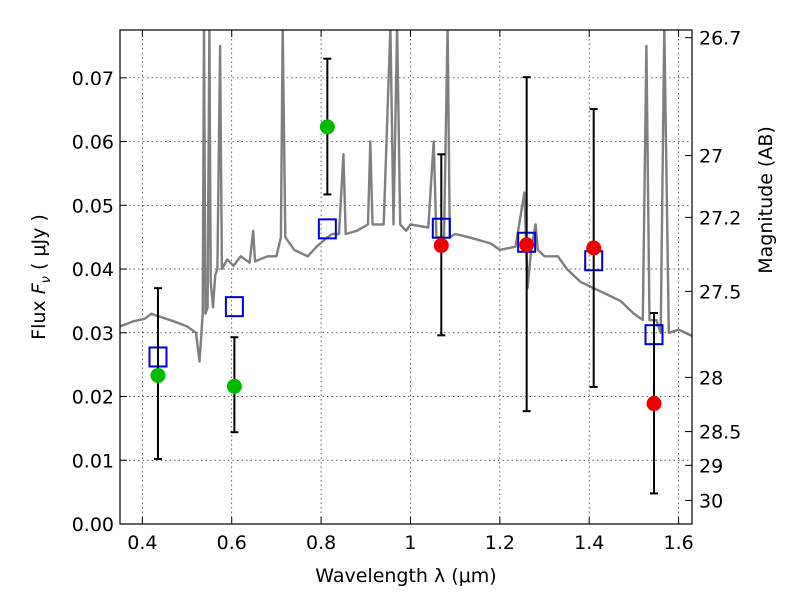  What do you see at coordinates (93, 79) in the screenshot?
I see `y-tick-label: 0.07` at bounding box center [93, 79].